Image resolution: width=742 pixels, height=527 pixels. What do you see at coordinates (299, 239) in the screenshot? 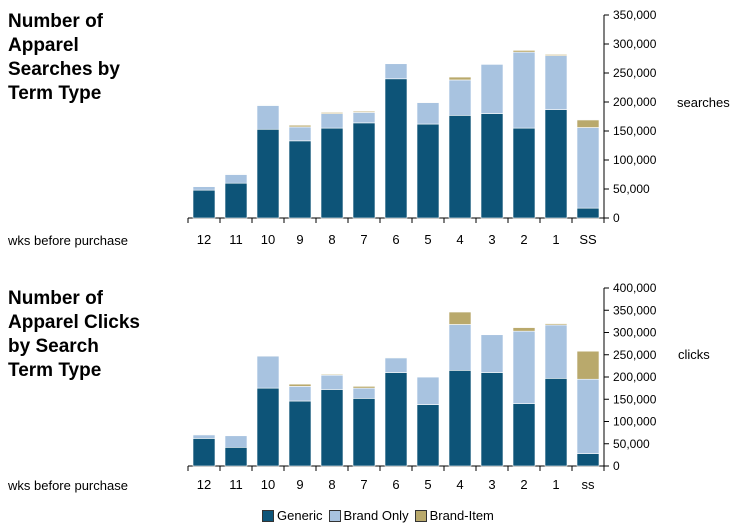
I see `top-x-tick-label: 9` at bounding box center [299, 239].